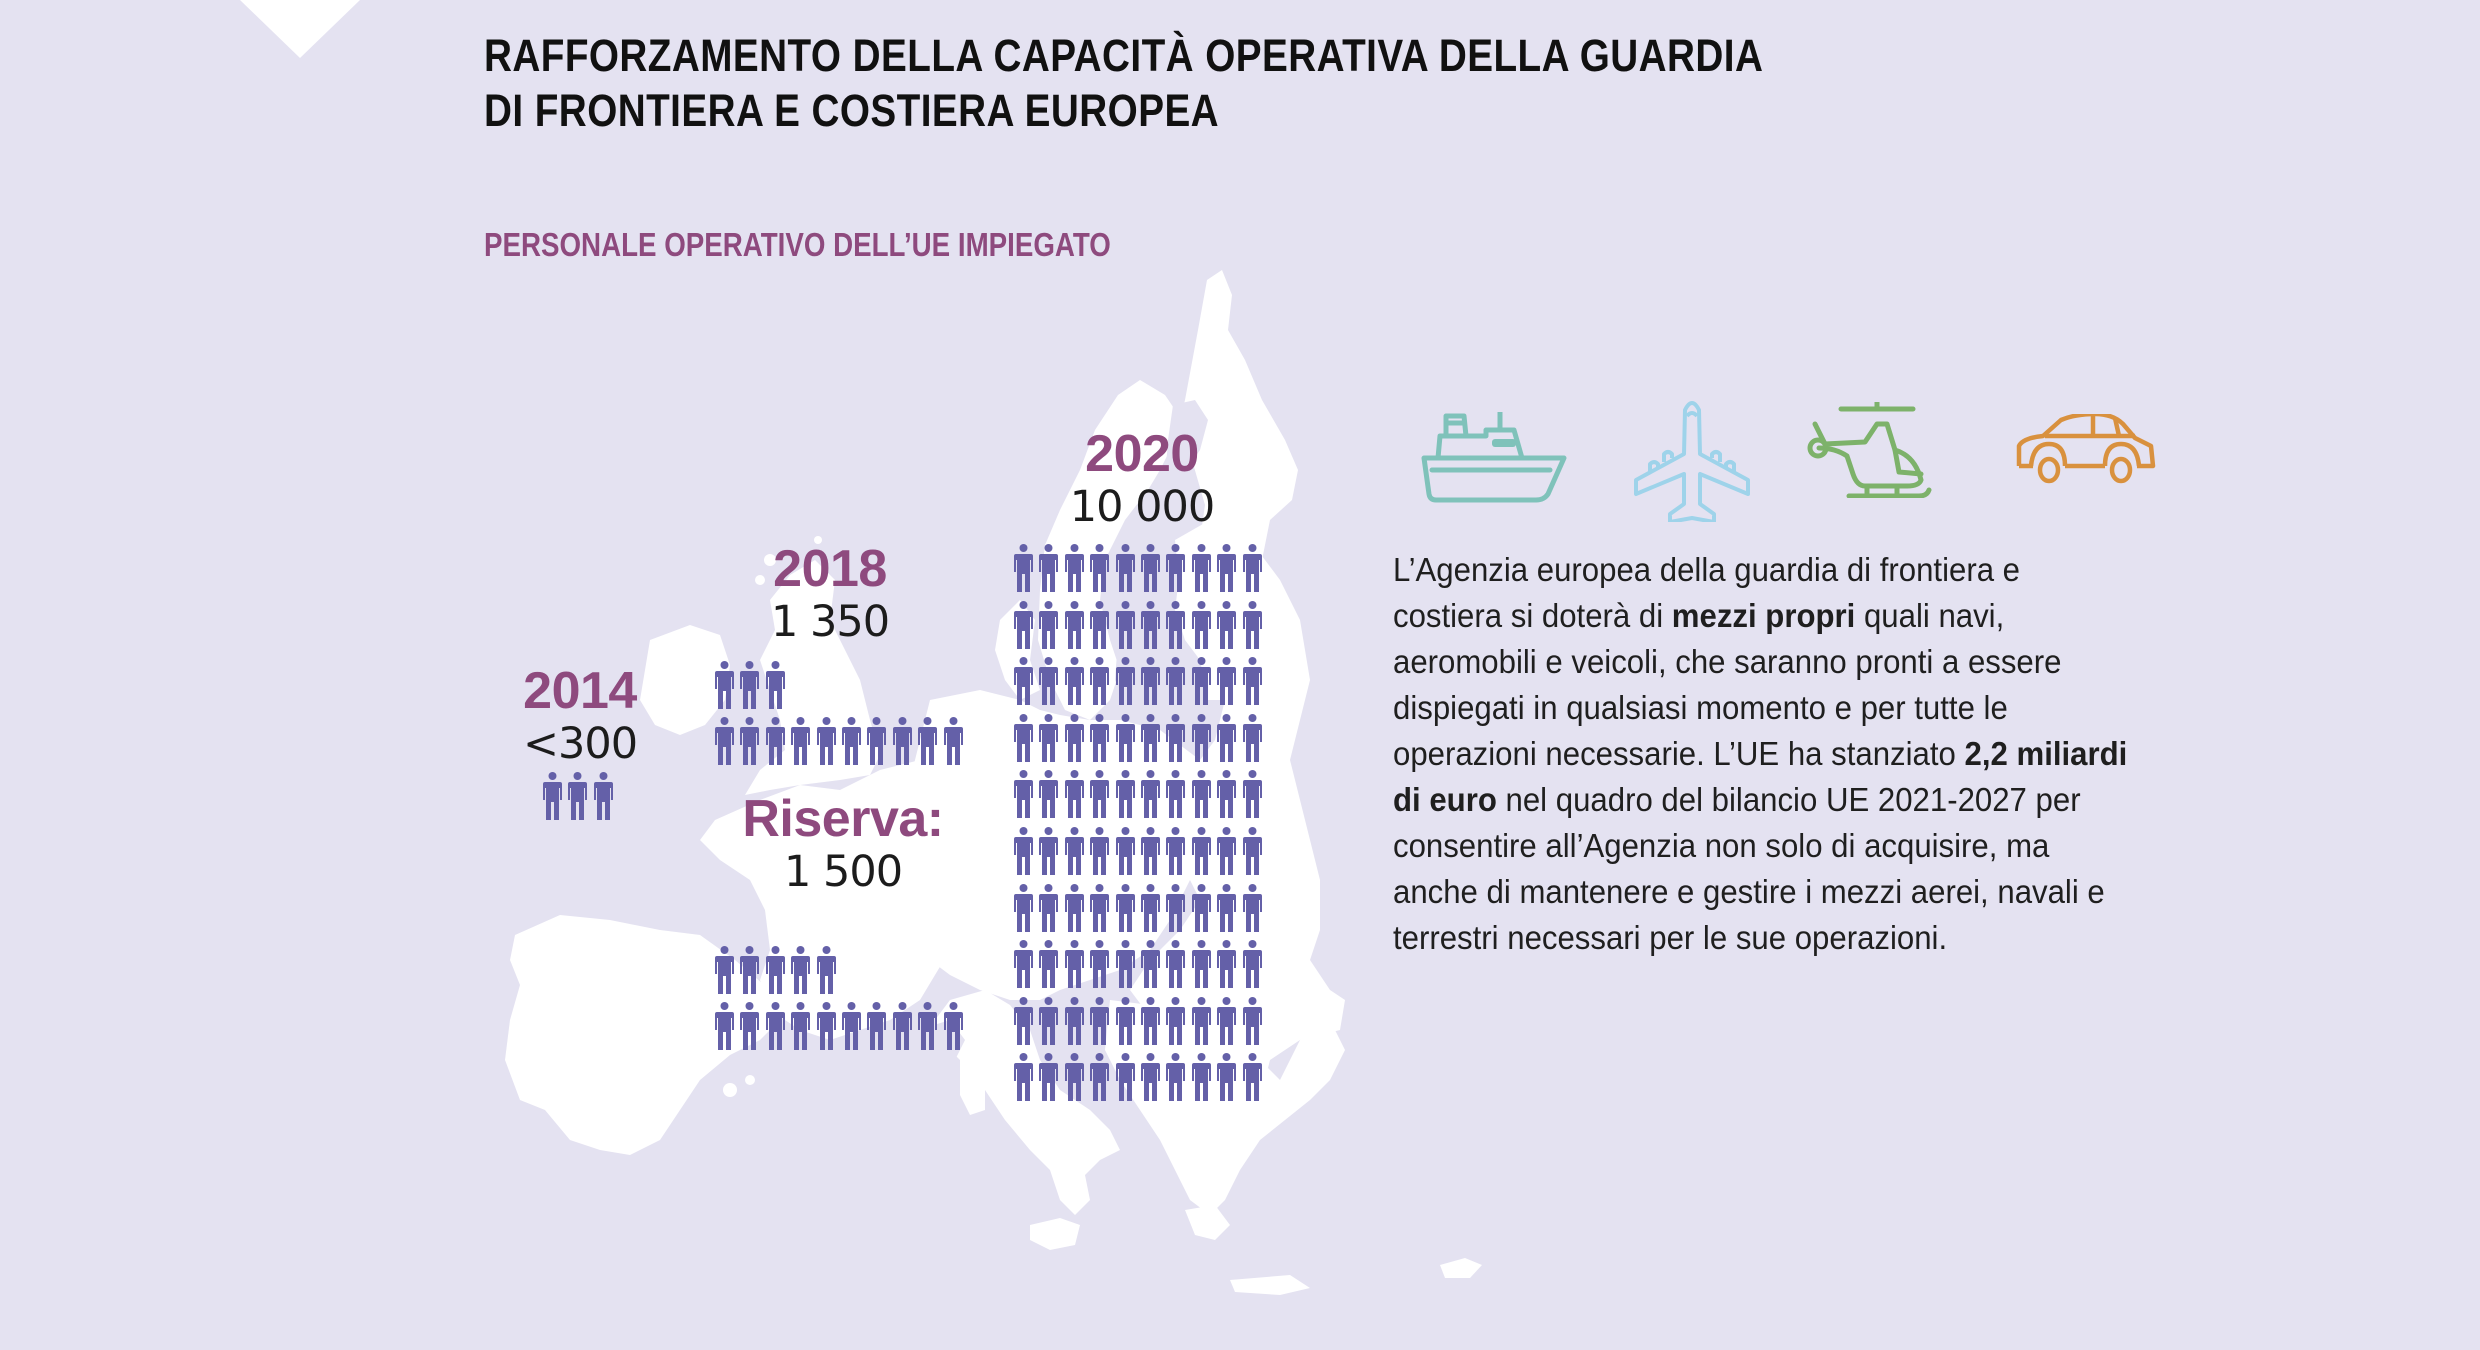  I want to click on section-subtitle: PERSONALE OPERATIVO DELL’UE IMPIEGATO, so click(797, 244).